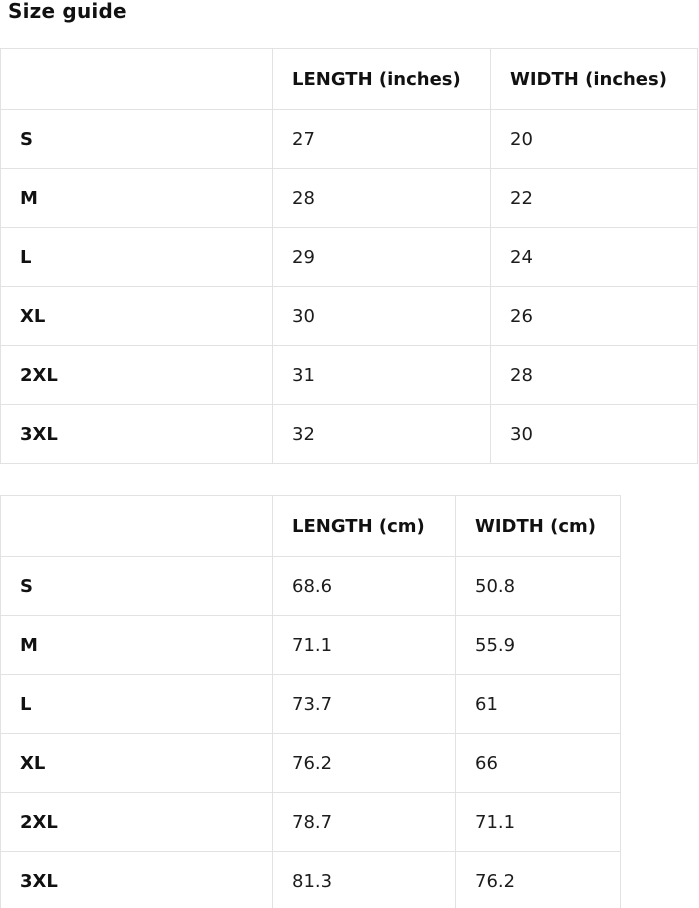  Describe the element at coordinates (594, 375) in the screenshot. I see `width-value: 28` at that location.